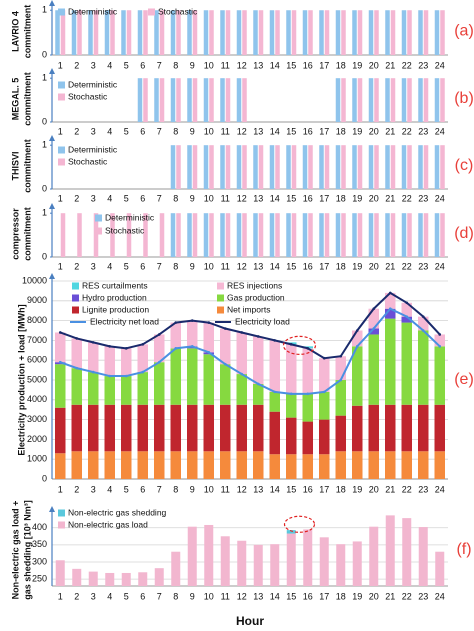 The height and width of the screenshot is (631, 474). What do you see at coordinates (175, 266) in the screenshot?
I see `x-tick-label: 8` at bounding box center [175, 266].